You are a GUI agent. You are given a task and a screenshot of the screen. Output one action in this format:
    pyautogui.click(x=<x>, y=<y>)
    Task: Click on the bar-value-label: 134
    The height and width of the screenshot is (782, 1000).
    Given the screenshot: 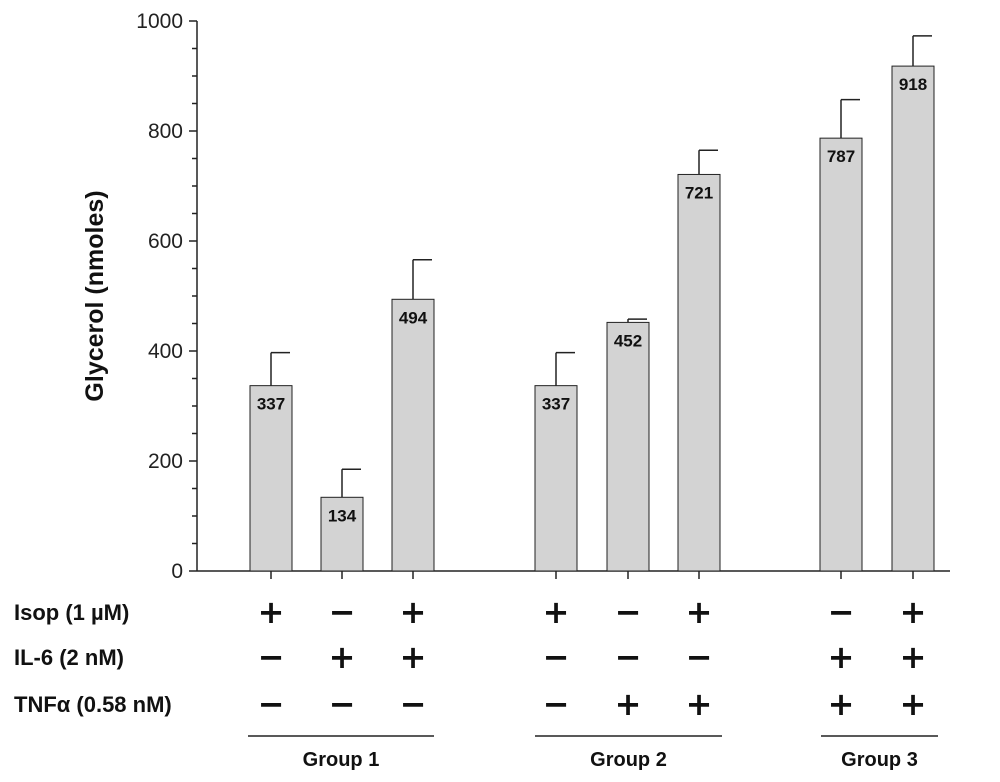 What is the action you would take?
    pyautogui.click(x=342, y=515)
    